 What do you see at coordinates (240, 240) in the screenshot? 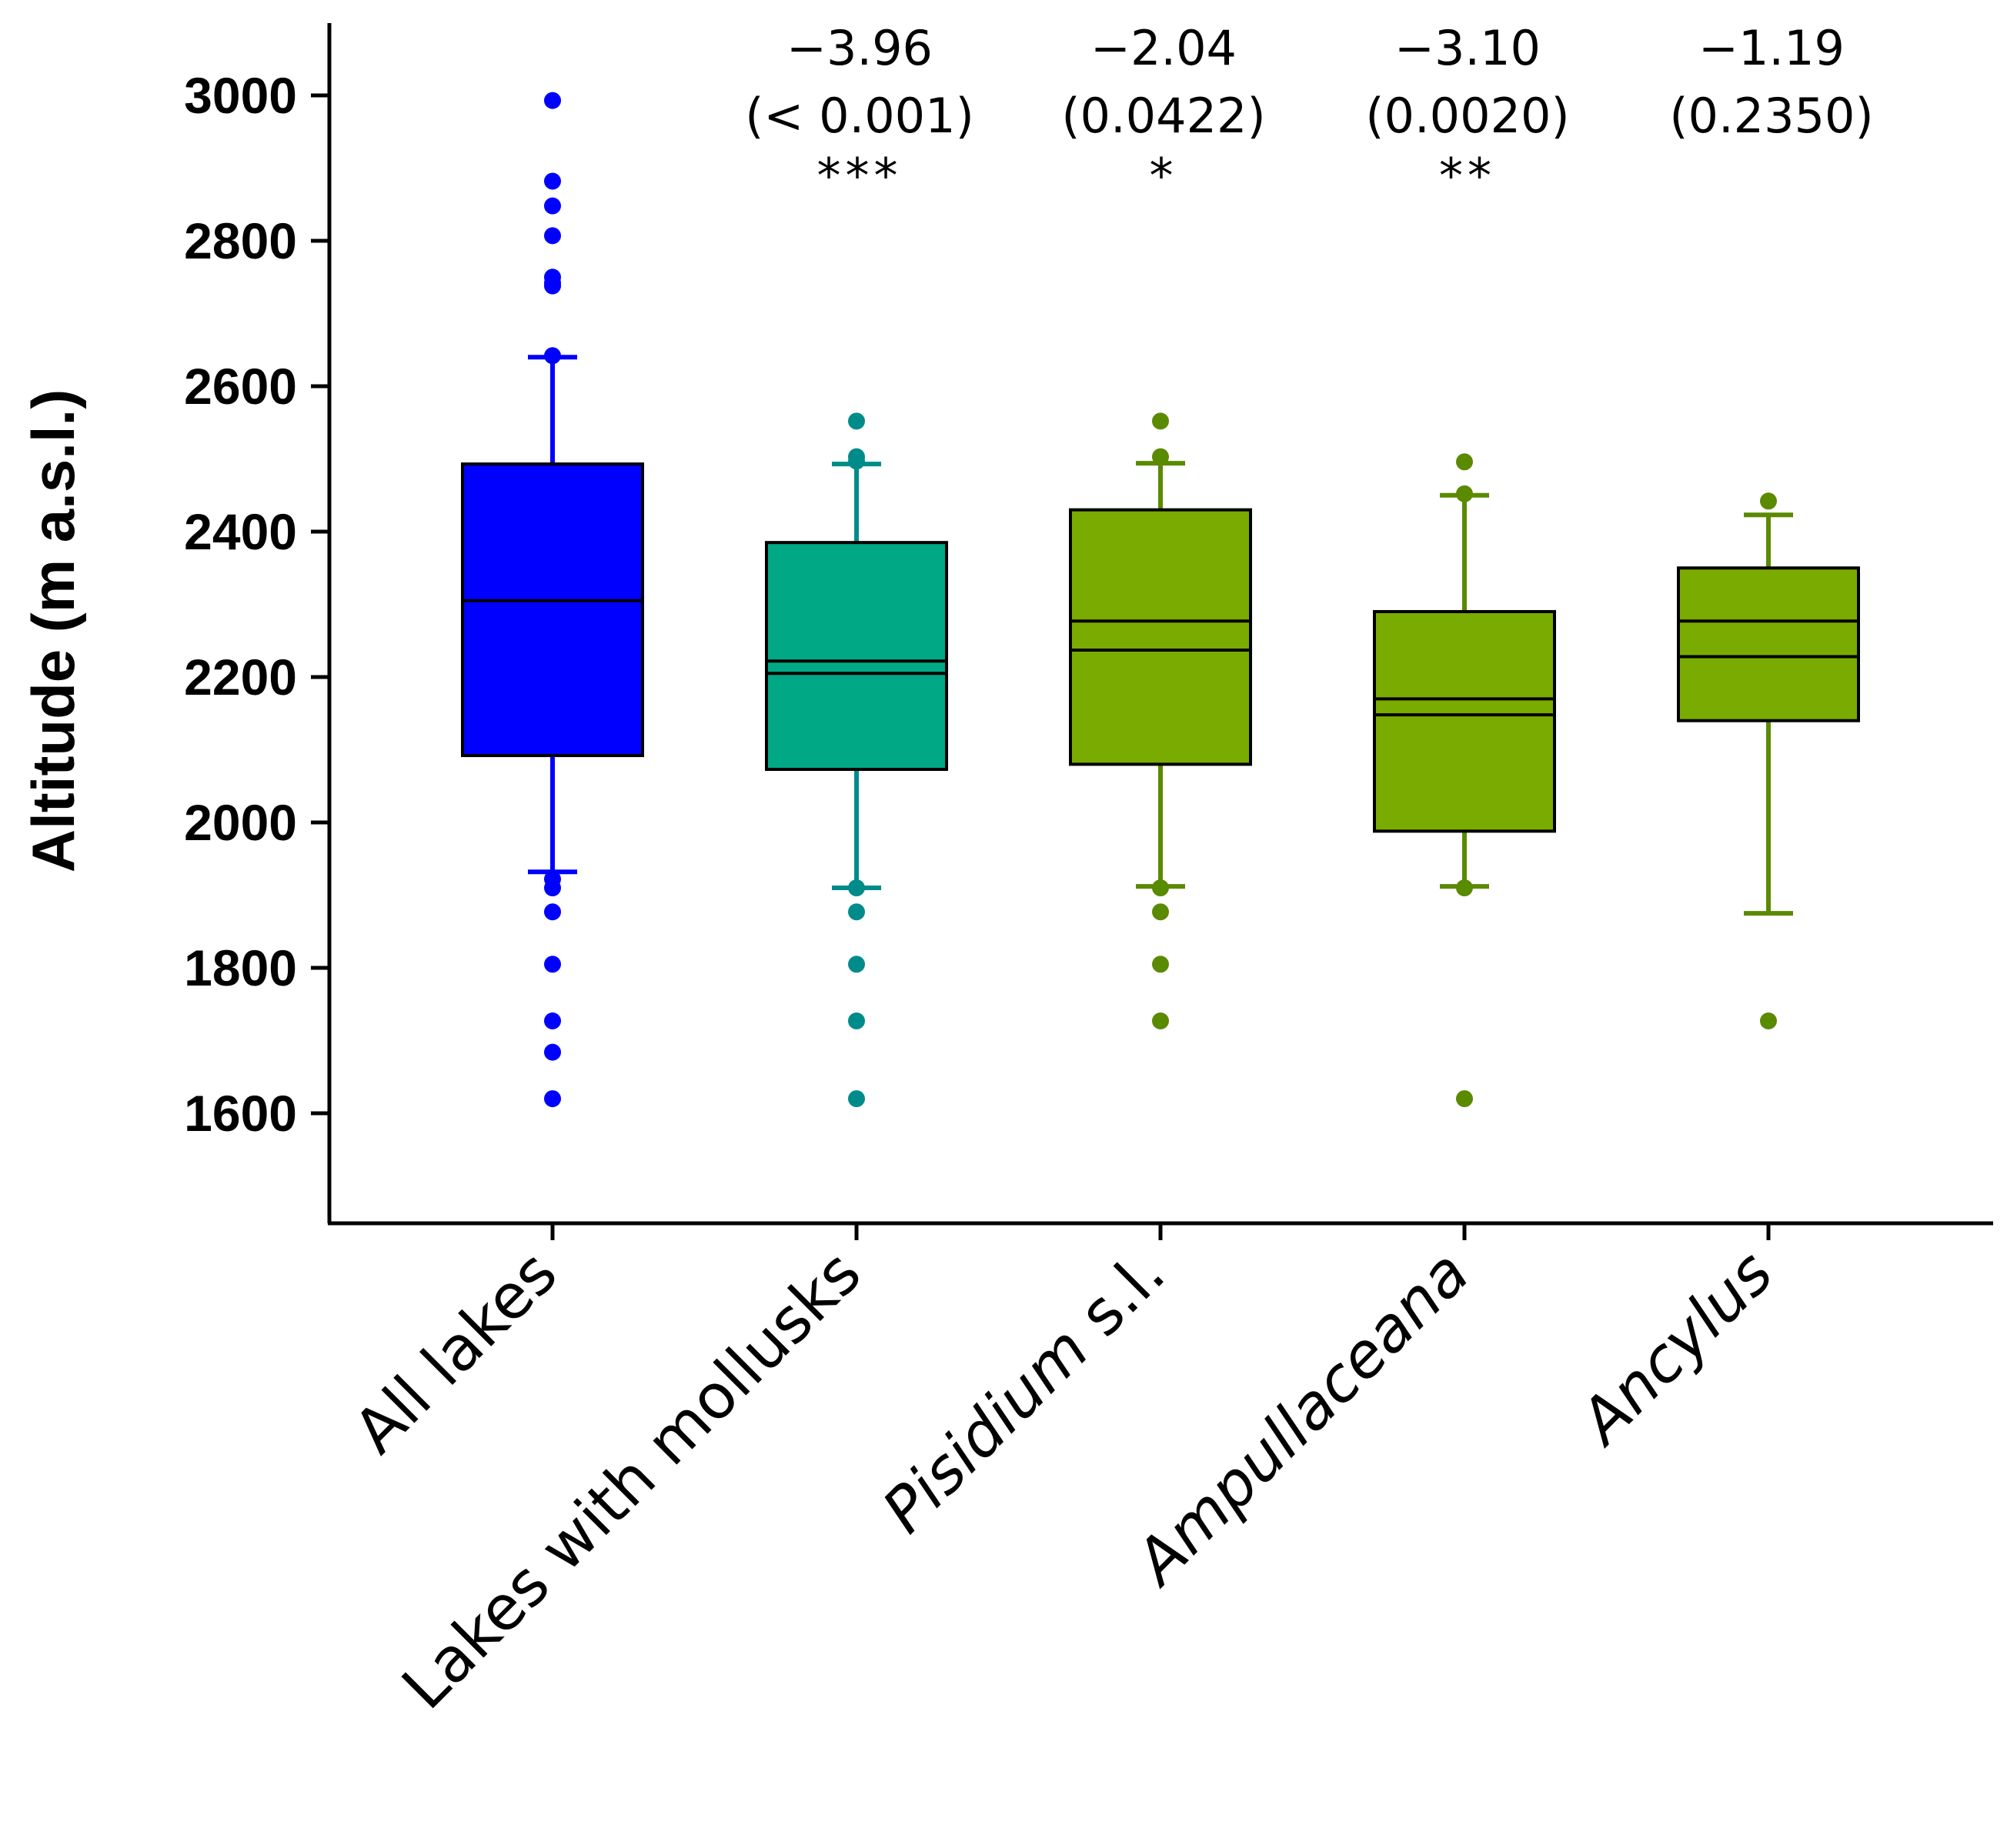
I see `y-tick-label: 2800` at bounding box center [240, 240].